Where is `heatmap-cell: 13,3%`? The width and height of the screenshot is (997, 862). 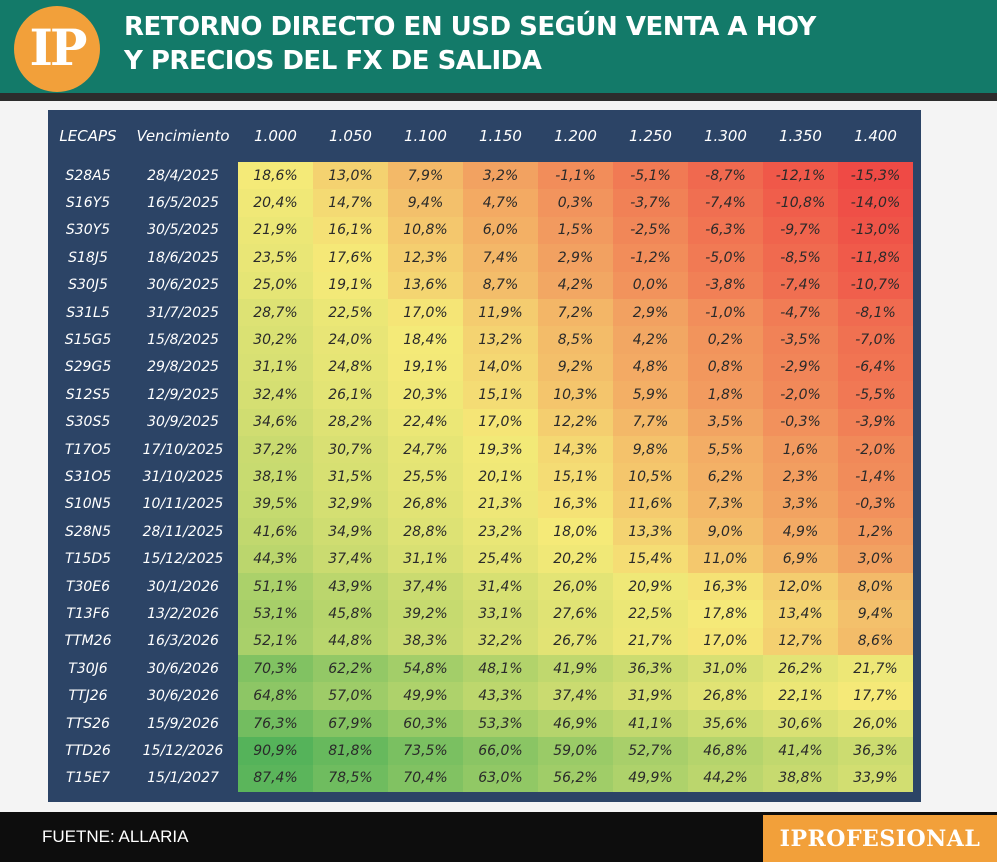 heatmap-cell: 13,3% is located at coordinates (650, 532).